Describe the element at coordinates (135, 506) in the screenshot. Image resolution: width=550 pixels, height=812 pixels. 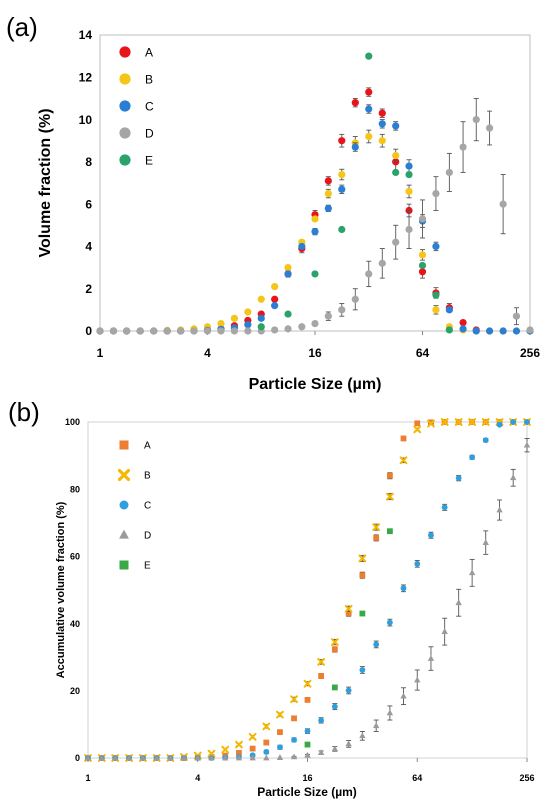
I see `chart-b-legend-item-c: C` at that location.